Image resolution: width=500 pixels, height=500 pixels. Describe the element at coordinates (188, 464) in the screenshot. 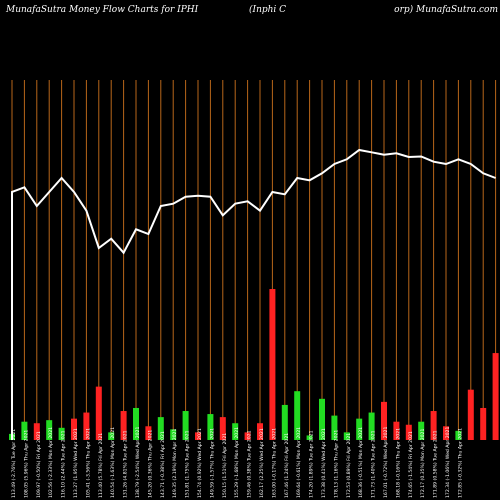

I see `x-tick-label: 151.81 (1.75%) Tue Apr 2021` at that location.